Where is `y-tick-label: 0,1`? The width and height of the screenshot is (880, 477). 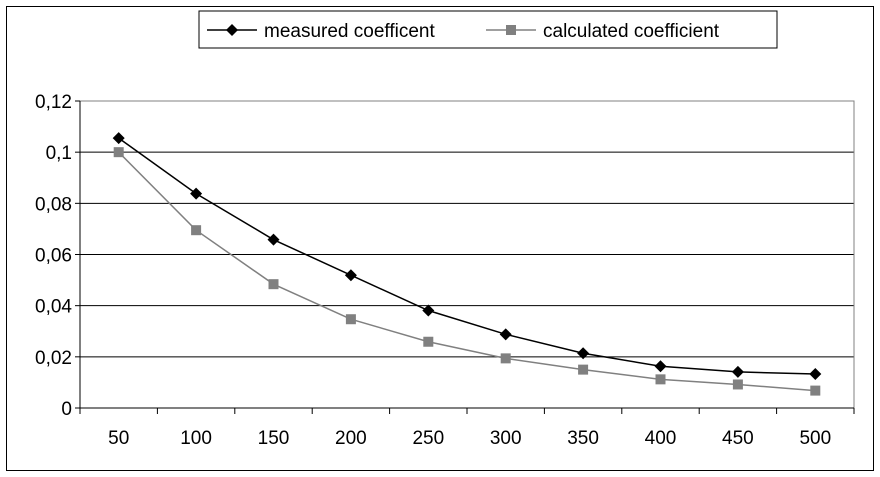 y-tick-label: 0,1 is located at coordinates (59, 153).